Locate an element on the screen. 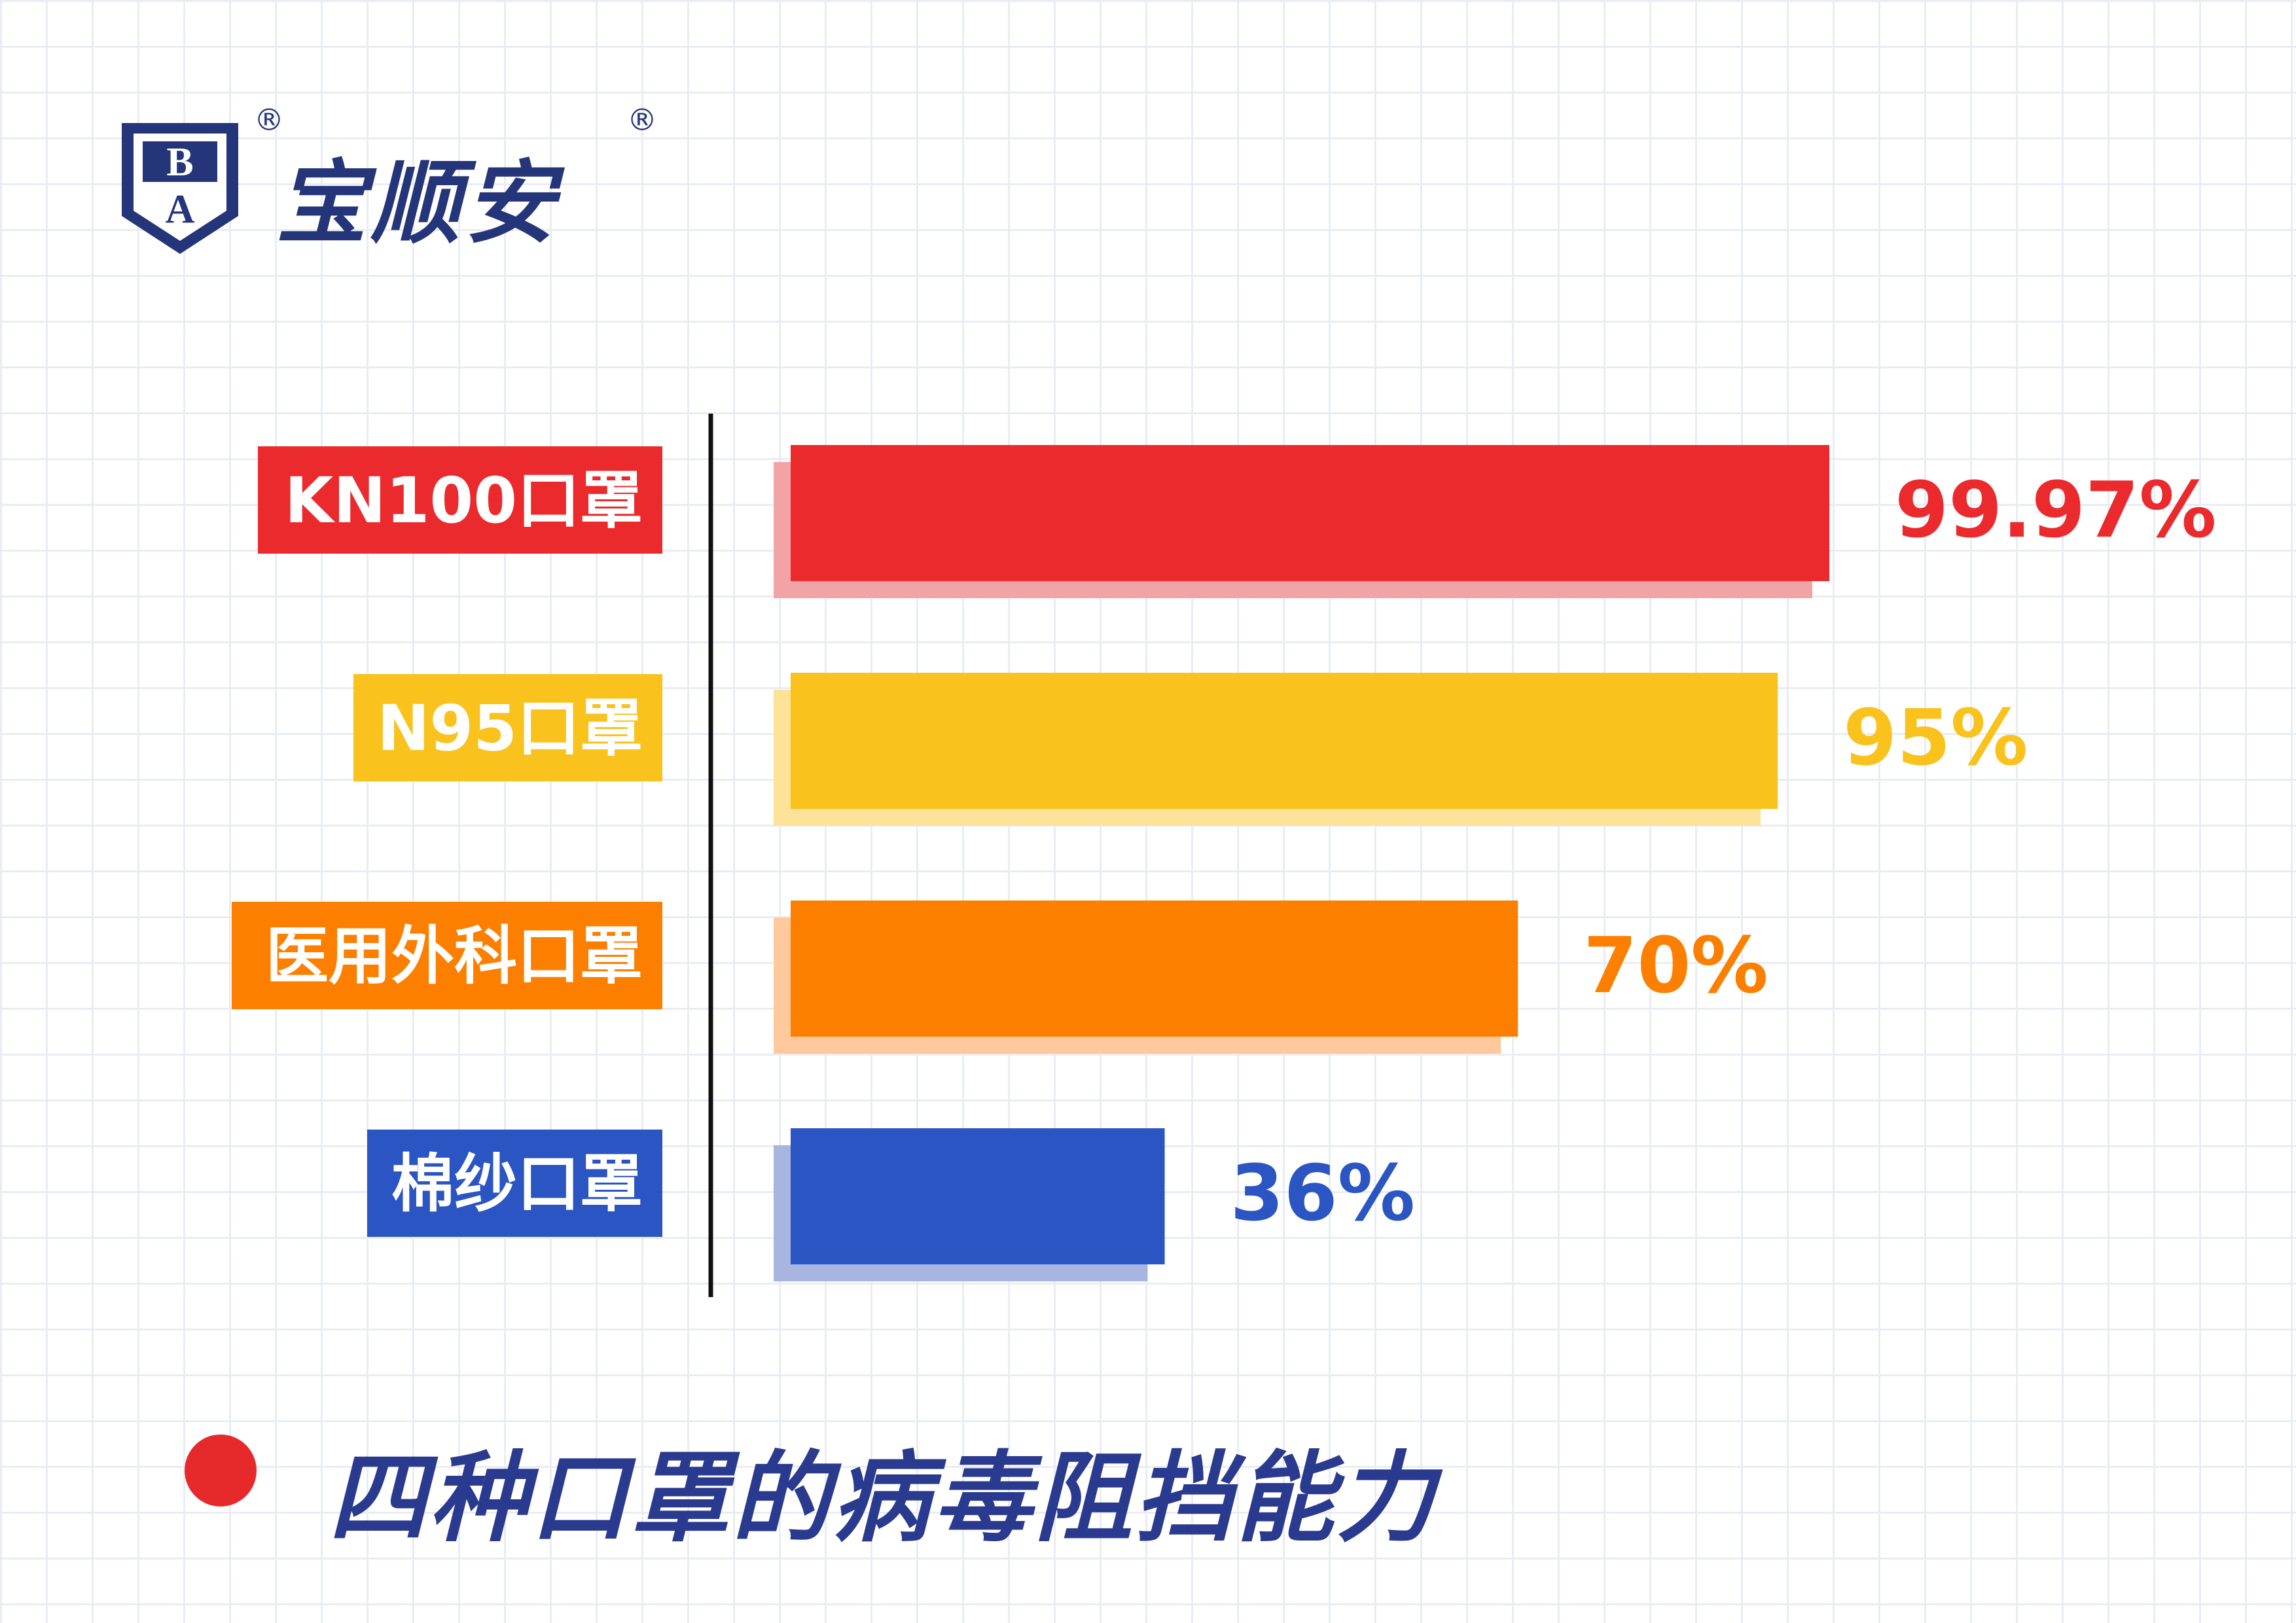  shield-logo-icon: B A is located at coordinates (180, 188).